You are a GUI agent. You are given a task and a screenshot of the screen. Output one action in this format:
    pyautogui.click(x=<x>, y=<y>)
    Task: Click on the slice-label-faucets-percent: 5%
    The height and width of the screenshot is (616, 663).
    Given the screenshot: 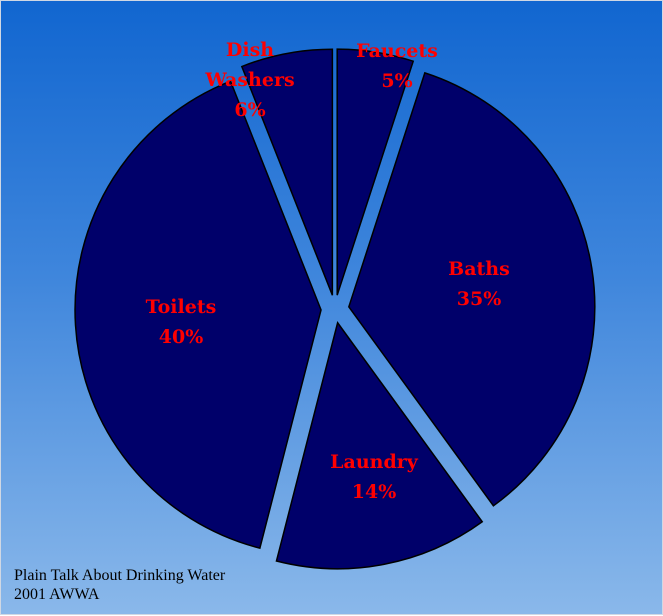 What is the action you would take?
    pyautogui.click(x=396, y=81)
    